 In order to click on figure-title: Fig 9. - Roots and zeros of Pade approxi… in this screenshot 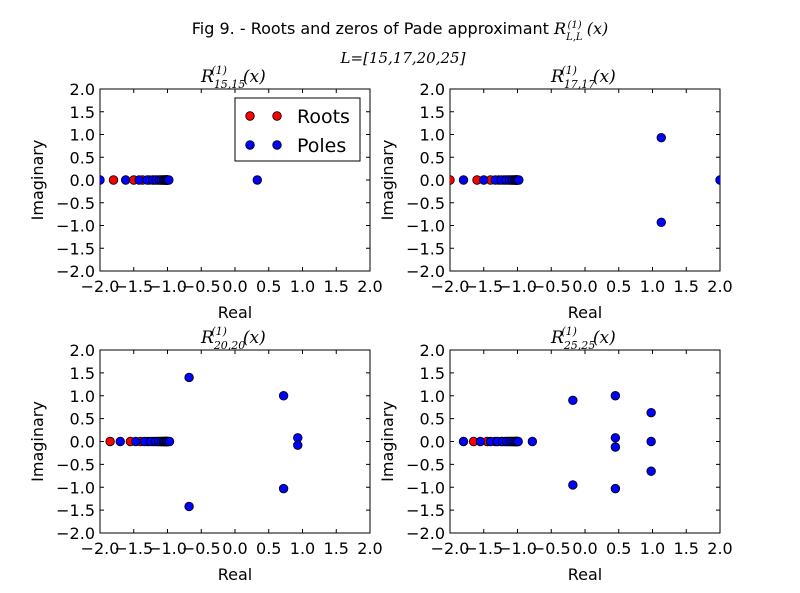, I will do `click(400, 31)`.